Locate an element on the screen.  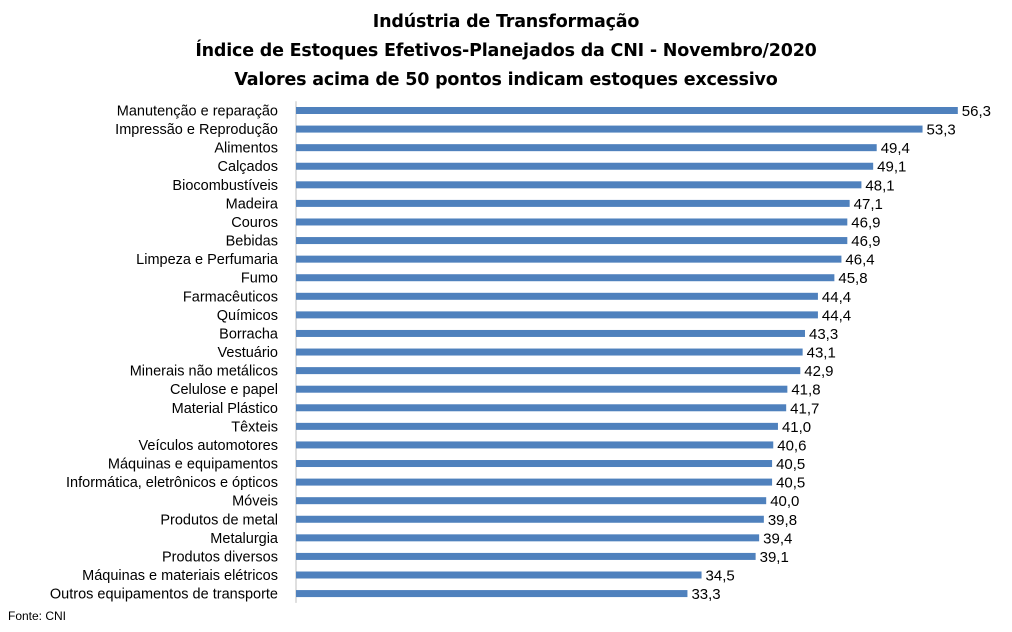
data-label: 53,3 is located at coordinates (941, 130).